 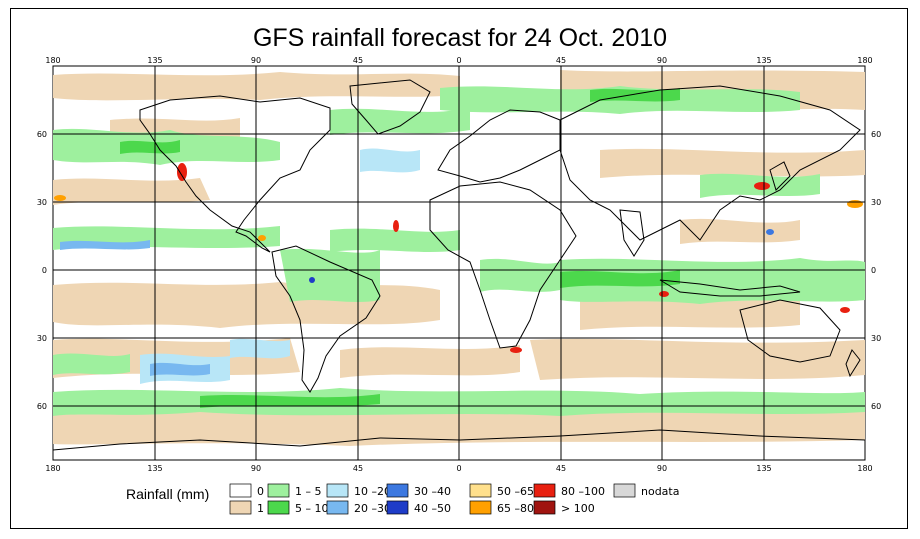 I want to click on legend-entry-label: 40 –50, so click(x=432, y=508).